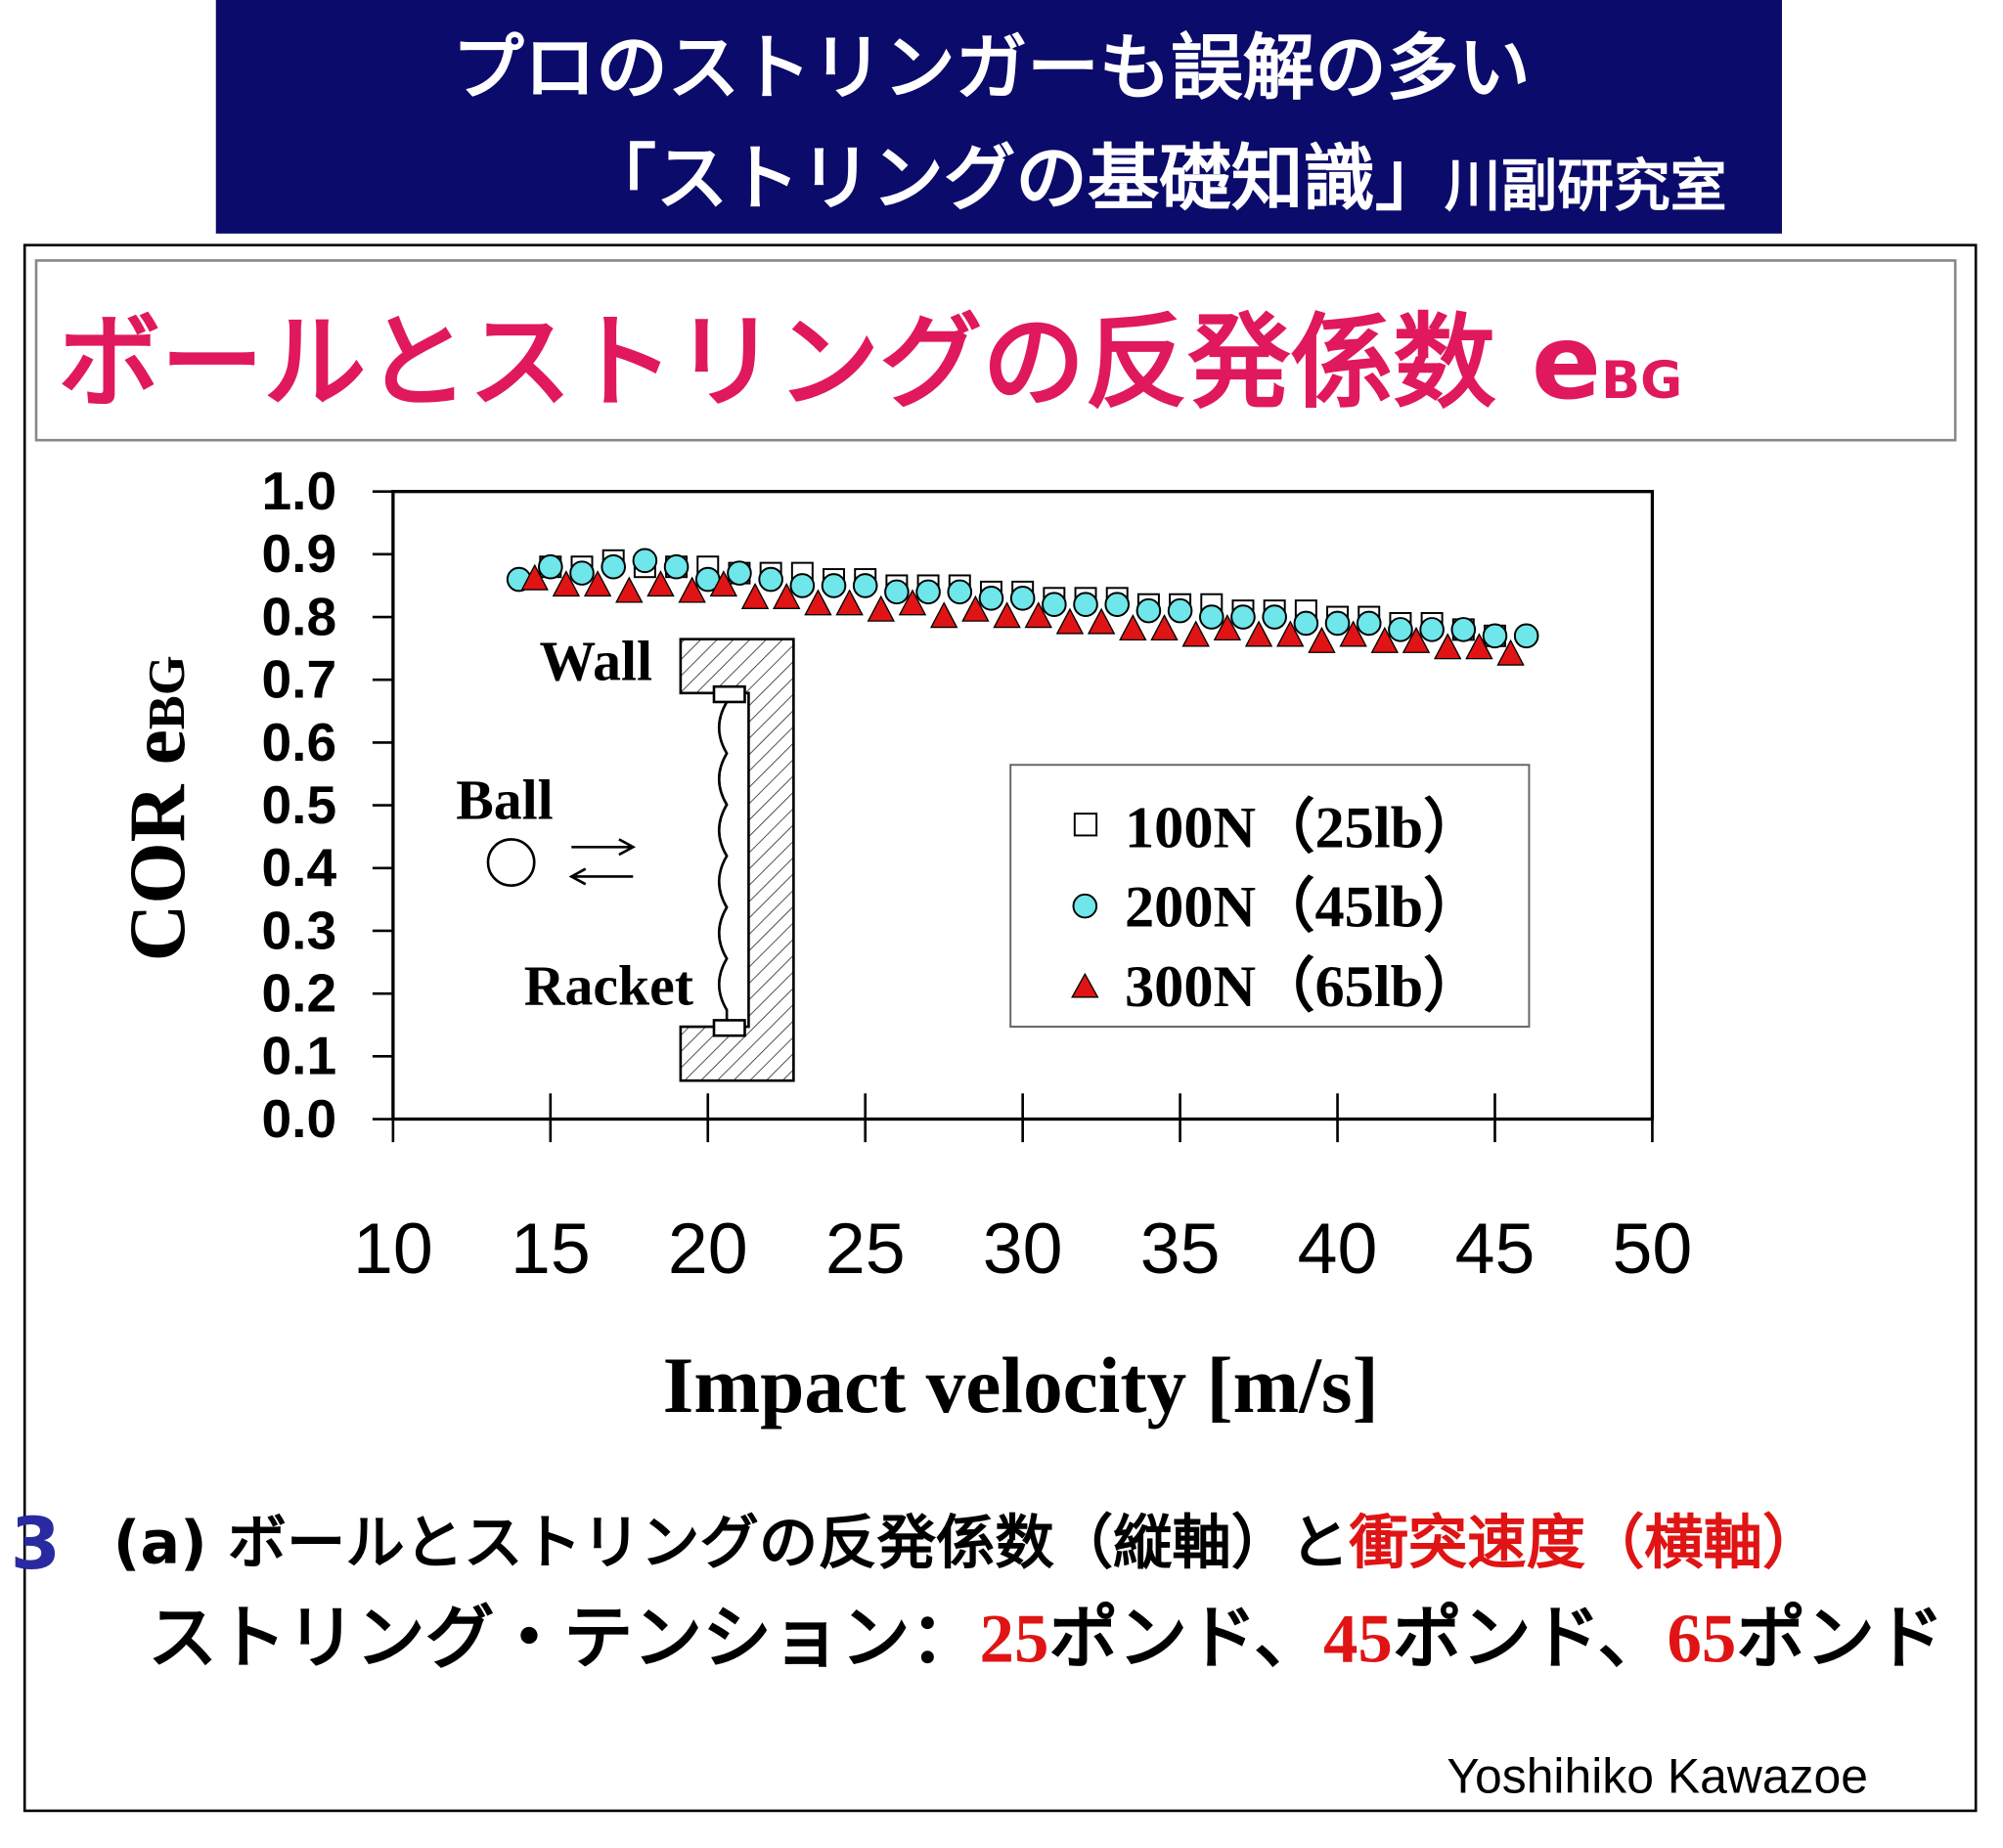  What do you see at coordinates (299, 1118) in the screenshot?
I see `y-tick-label: 0.0` at bounding box center [299, 1118].